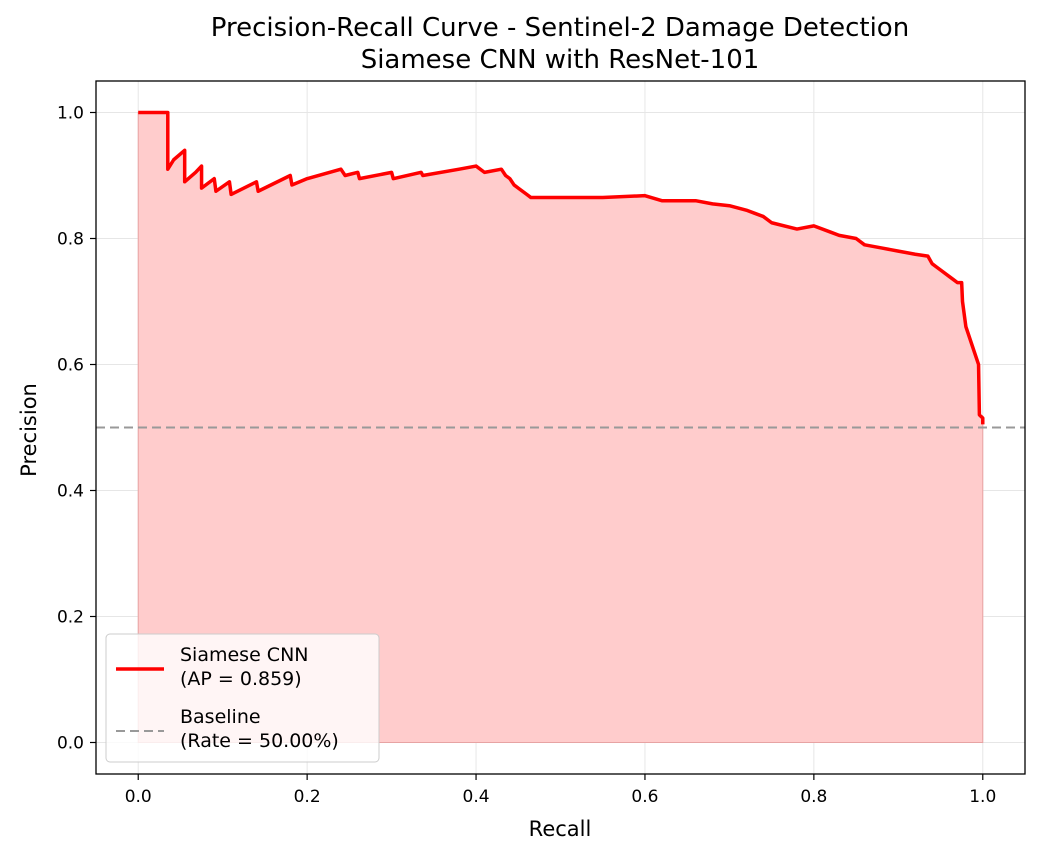 The width and height of the screenshot is (1040, 856). I want to click on y-tick-label: 1.0, so click(70, 114).